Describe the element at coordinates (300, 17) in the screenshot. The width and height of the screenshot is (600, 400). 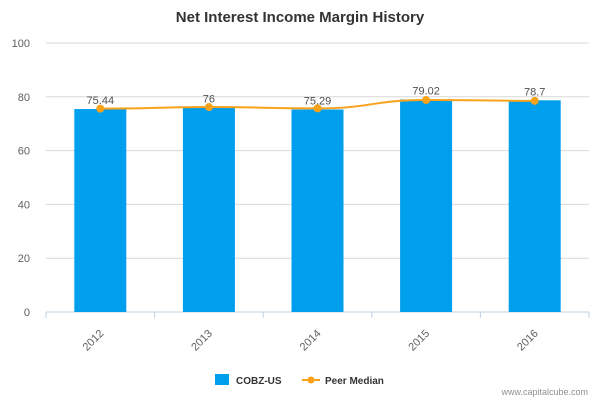
I see `chart-title: Net Interest Income Margin History` at that location.